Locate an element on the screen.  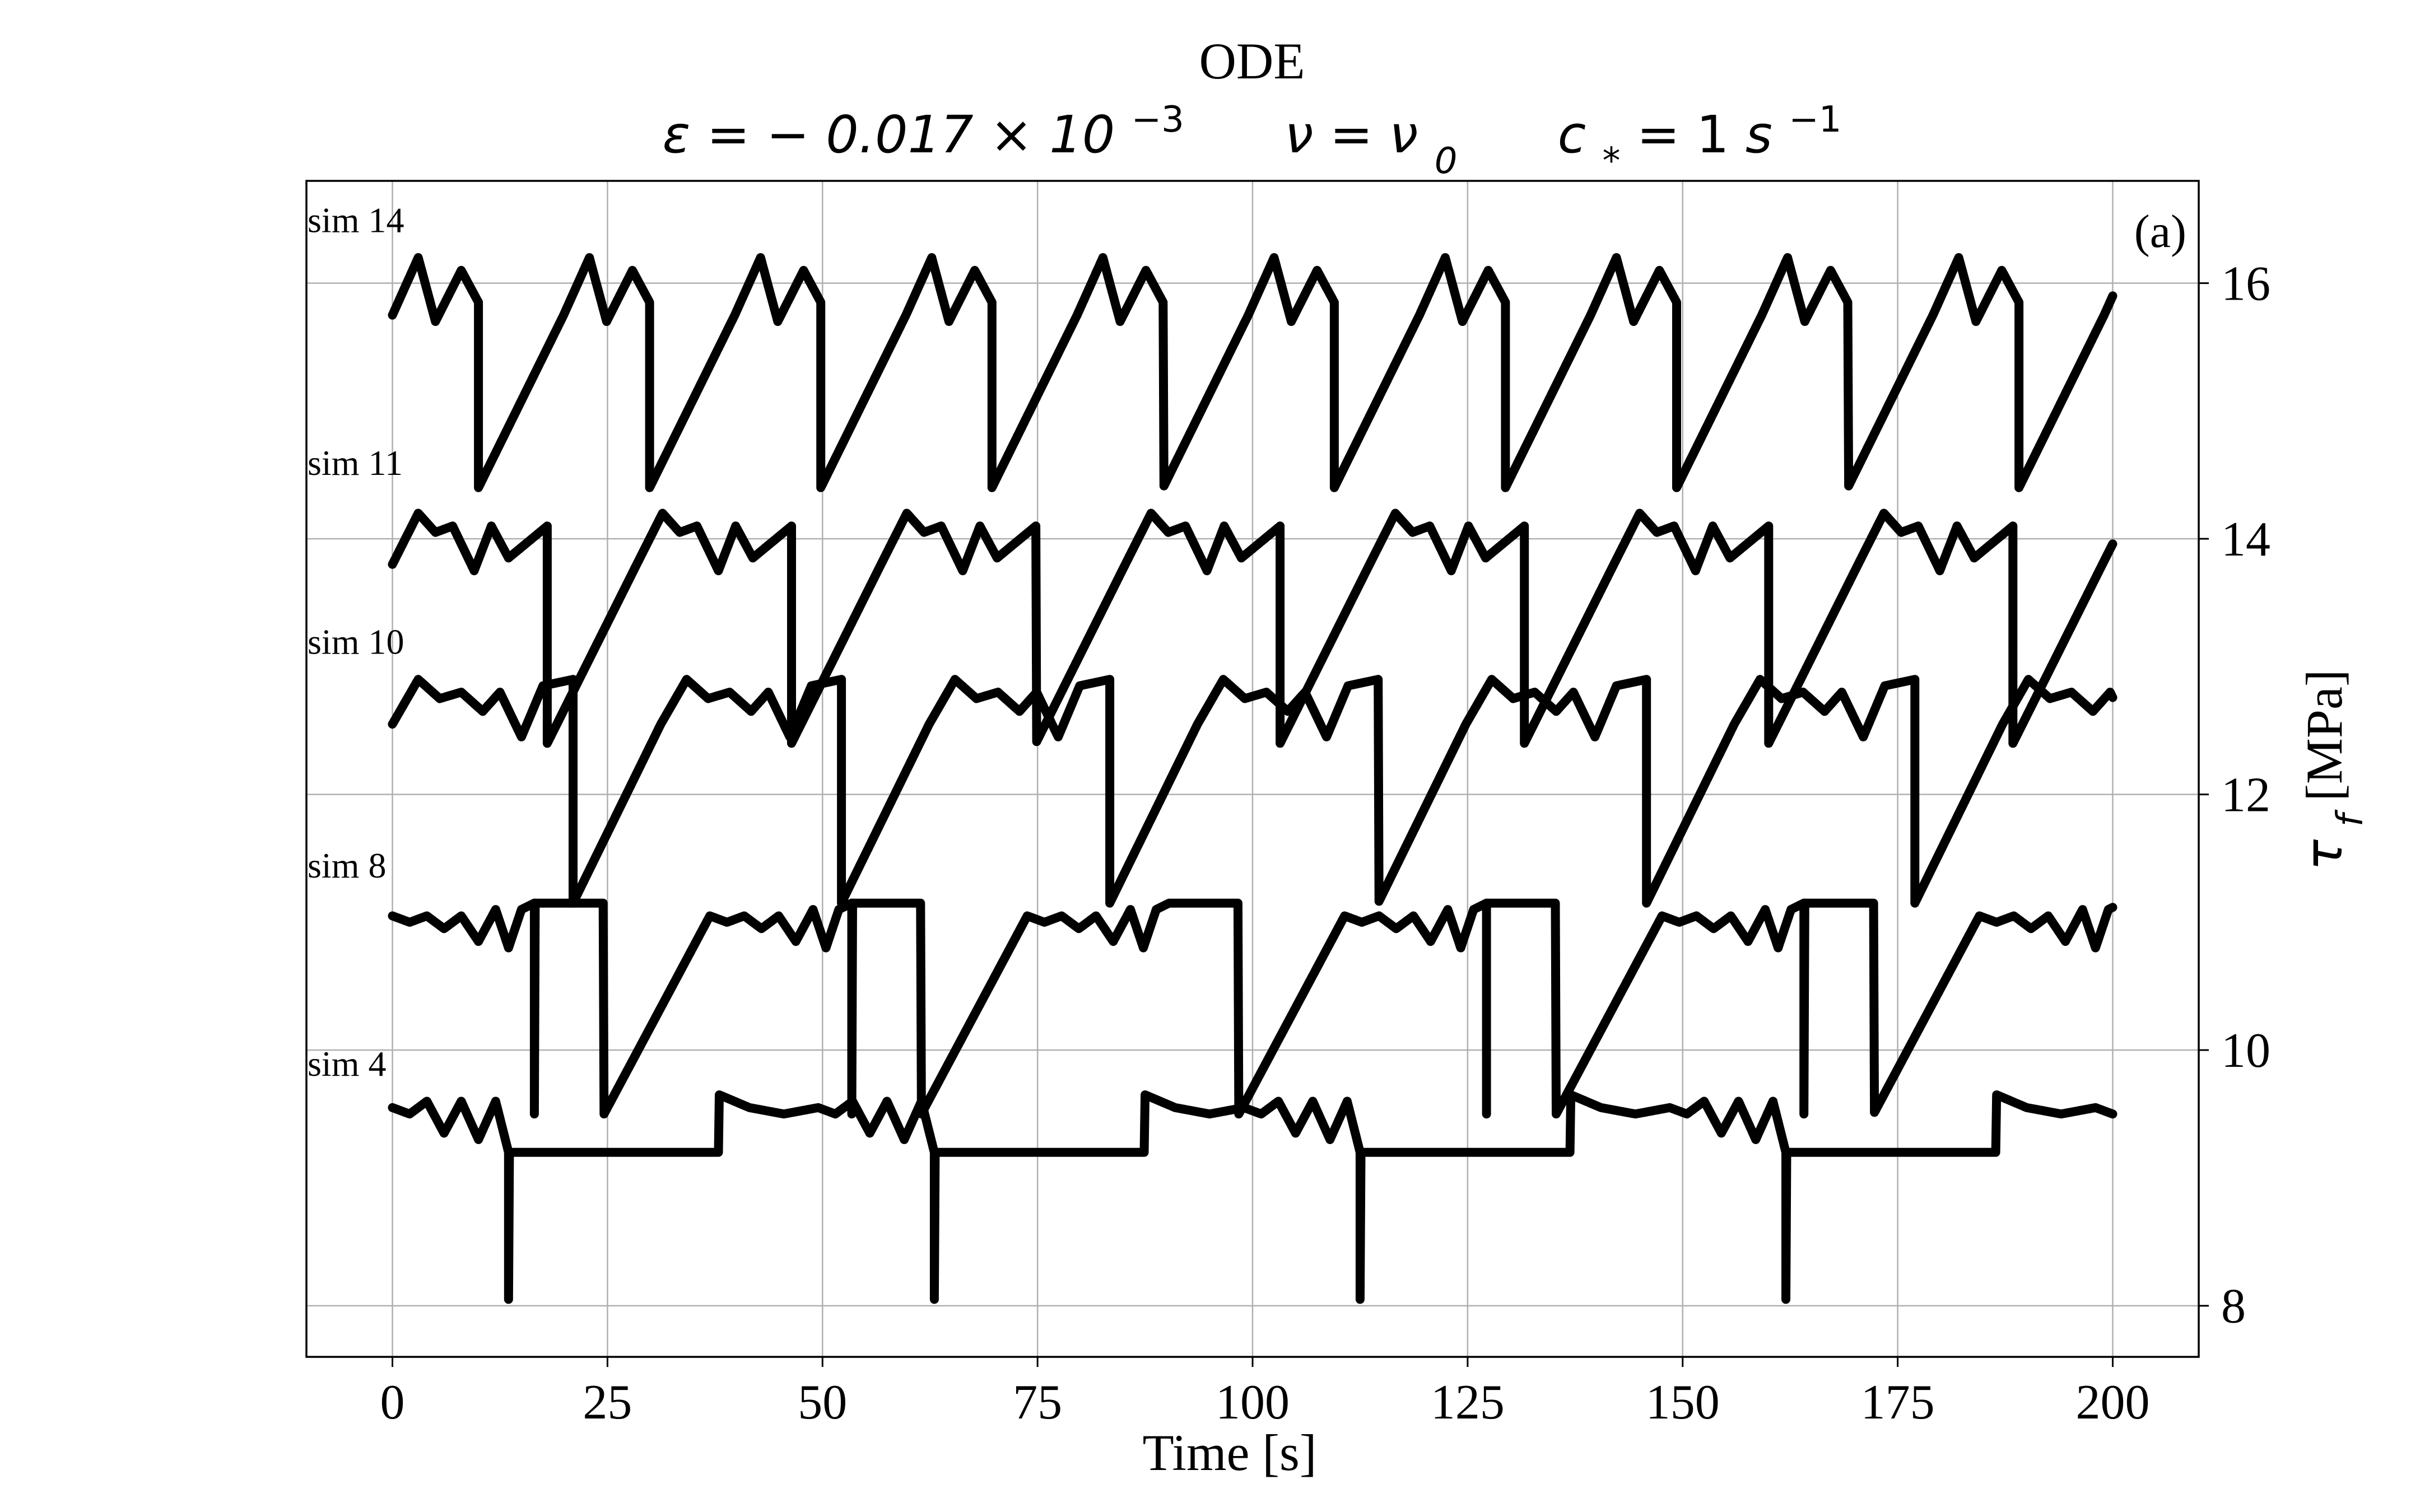
subtitle-c-unit-exponent: −1 is located at coordinates (1815, 120).